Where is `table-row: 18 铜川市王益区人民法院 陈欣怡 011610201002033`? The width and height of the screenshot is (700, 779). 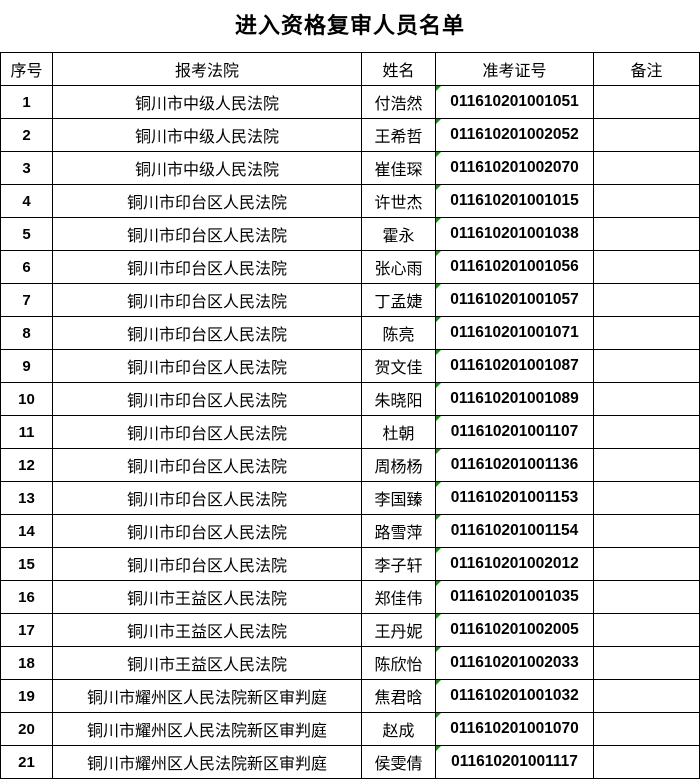
table-row: 18 铜川市王益区人民法院 陈欣怡 011610201002033 is located at coordinates (350, 663).